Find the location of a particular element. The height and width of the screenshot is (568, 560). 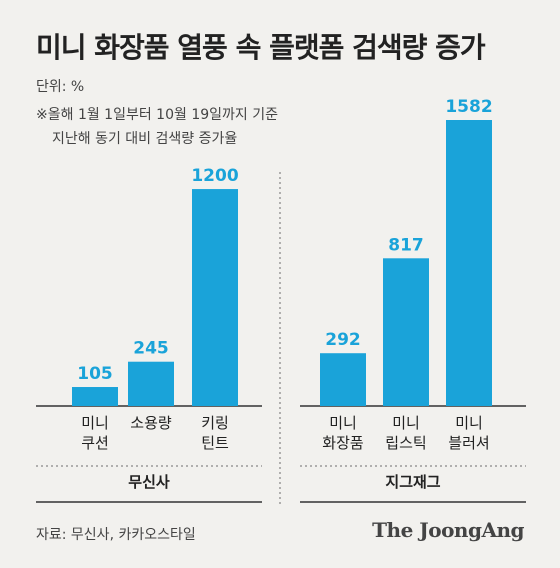

brand-logo: The JoongAng is located at coordinates (448, 530).